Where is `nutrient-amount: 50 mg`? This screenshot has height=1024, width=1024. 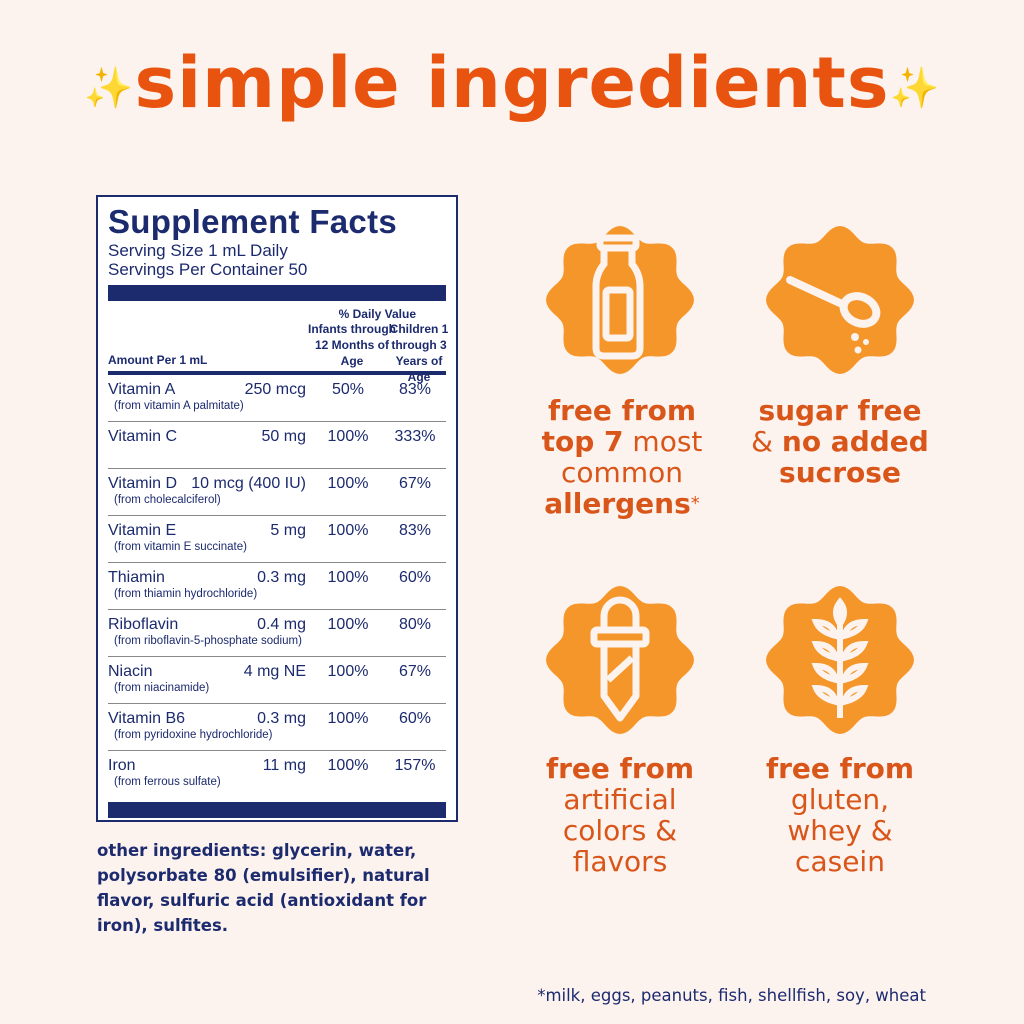 nutrient-amount: 50 mg is located at coordinates (283, 436).